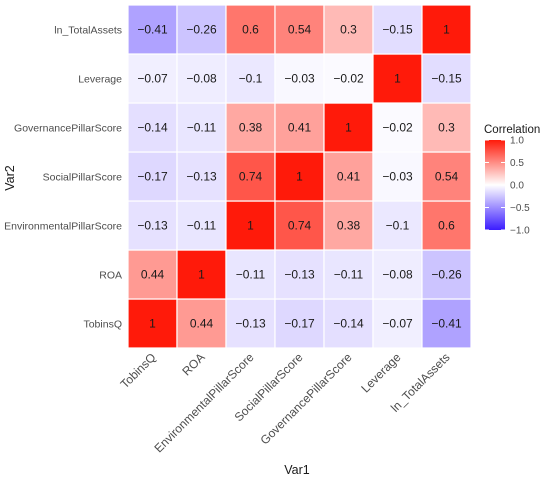 The width and height of the screenshot is (550, 481). Describe the element at coordinates (68, 129) in the screenshot. I see `y-tick-label: GovernancePillarScore` at that location.